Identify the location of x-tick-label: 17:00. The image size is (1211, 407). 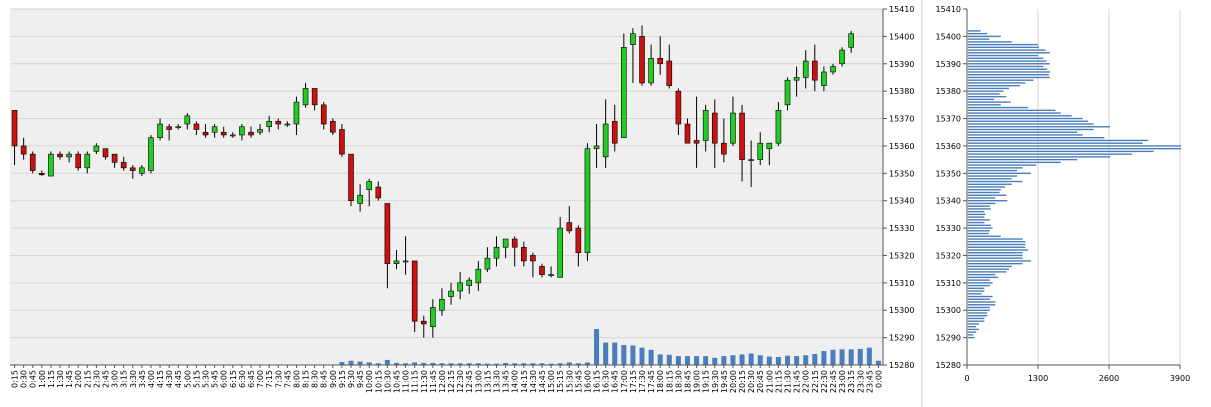
(624, 381).